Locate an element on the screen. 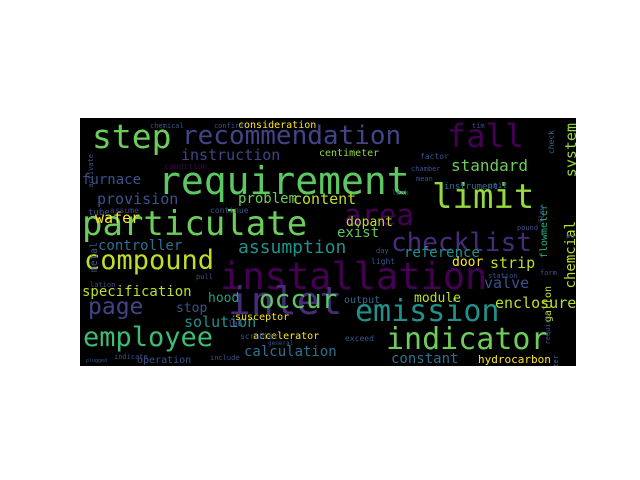  word-exceed: exceed is located at coordinates (359, 338).